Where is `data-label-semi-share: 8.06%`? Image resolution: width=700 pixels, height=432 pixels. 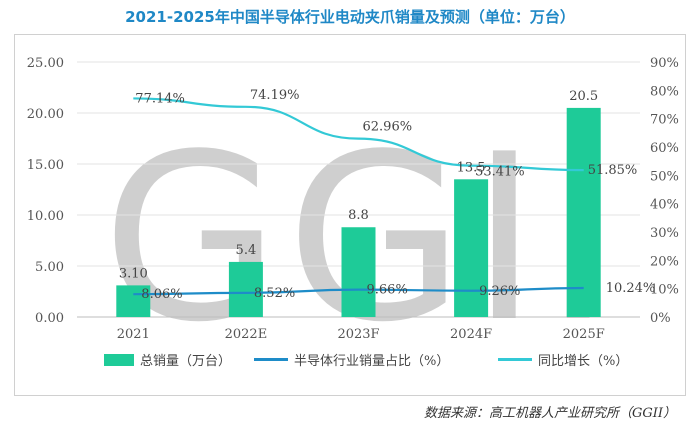
data-label-semi-share: 8.06% is located at coordinates (161, 294).